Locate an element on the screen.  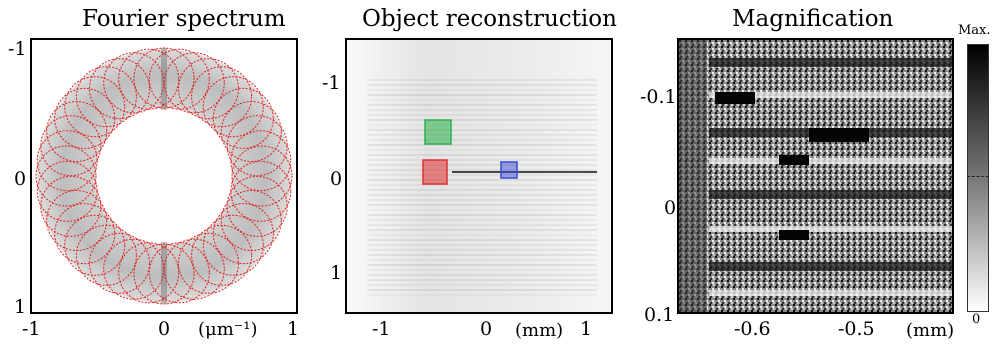
p1-ytick-1: 1 is located at coordinates (20, 307).